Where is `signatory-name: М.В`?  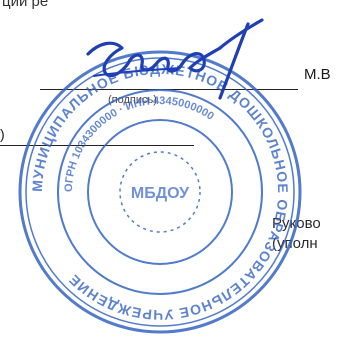 signatory-name: М.В is located at coordinates (317, 74).